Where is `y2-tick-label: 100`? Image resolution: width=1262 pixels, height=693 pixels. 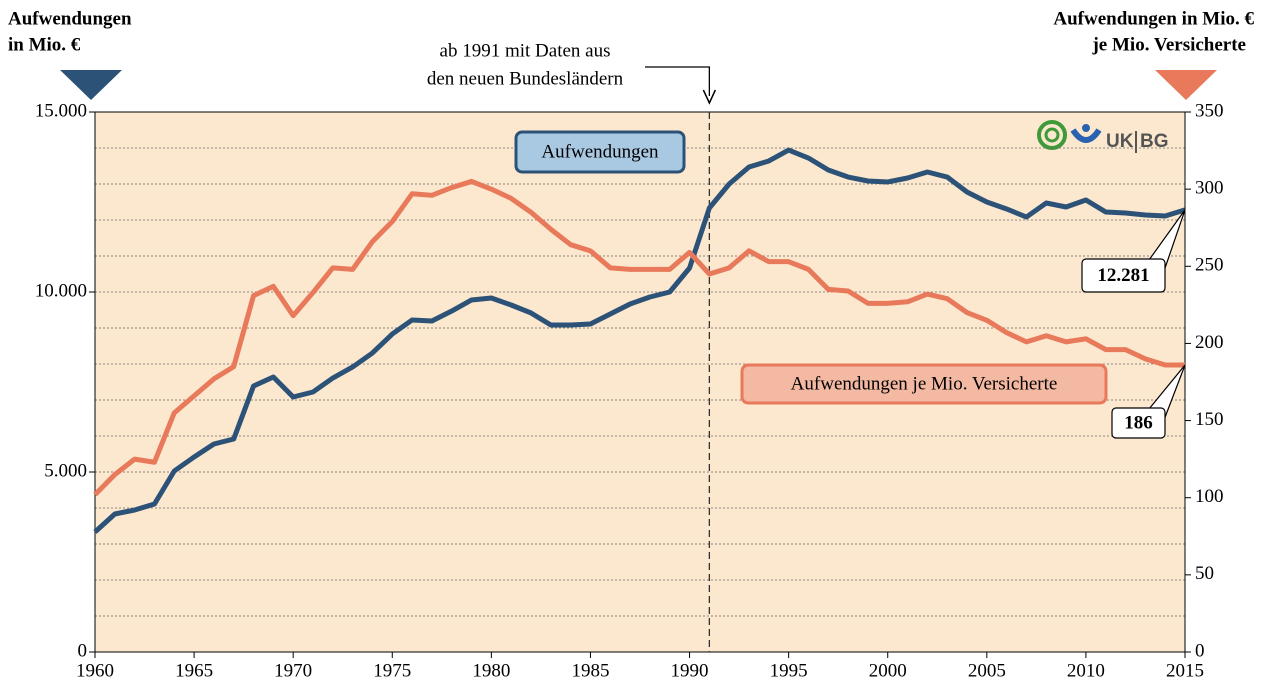 y2-tick-label: 100 is located at coordinates (1209, 496).